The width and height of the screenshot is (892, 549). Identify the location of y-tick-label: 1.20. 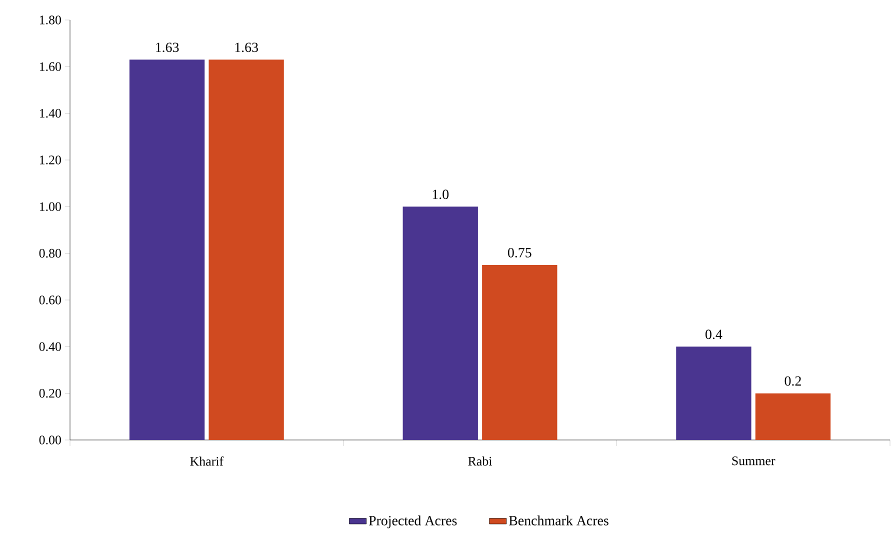
(50, 160).